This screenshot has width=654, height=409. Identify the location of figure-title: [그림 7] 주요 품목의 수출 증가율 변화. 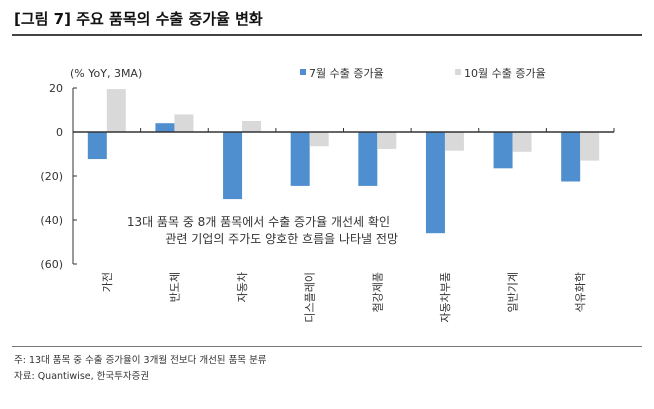
(138, 19).